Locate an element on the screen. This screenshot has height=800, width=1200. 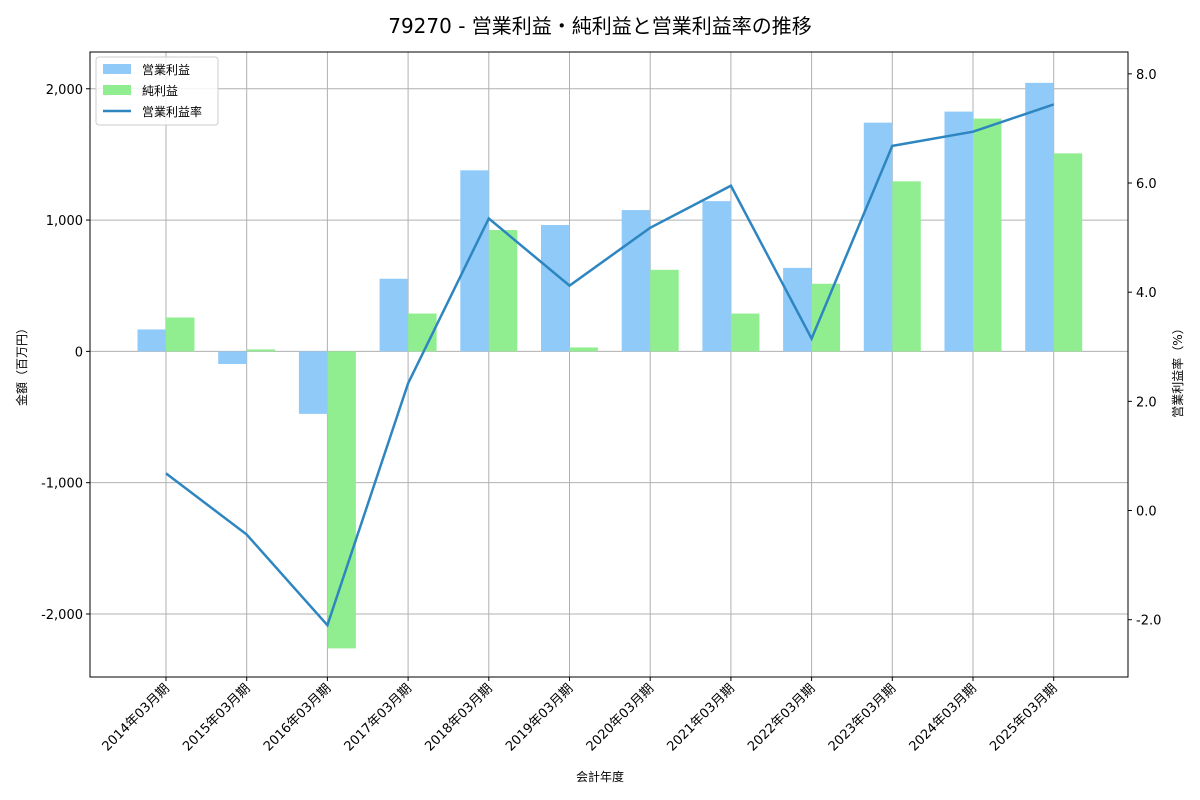
svg-text: 4.0 is located at coordinates (1146, 293).